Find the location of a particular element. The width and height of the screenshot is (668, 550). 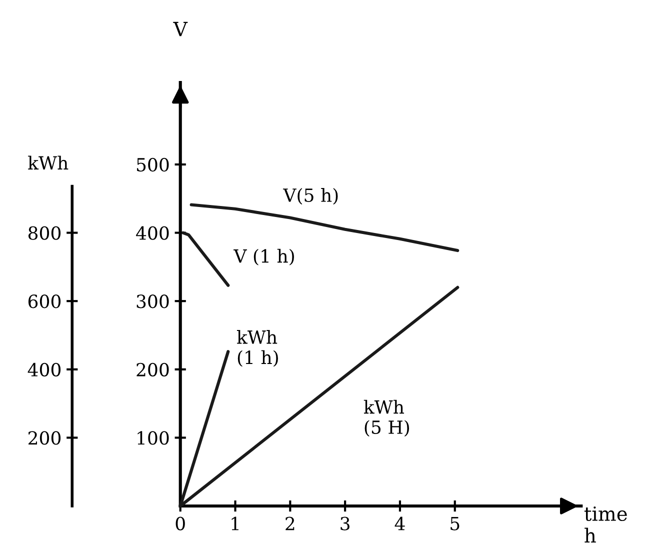

y2-tick-label: 800 is located at coordinates (44, 233).